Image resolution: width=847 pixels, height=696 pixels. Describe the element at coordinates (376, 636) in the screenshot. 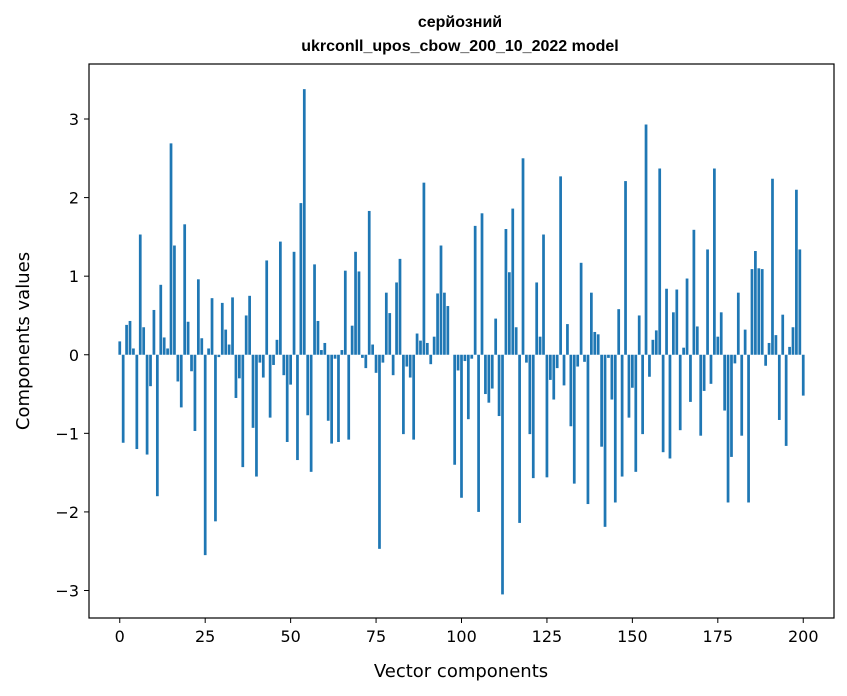

I see `x-tick-label: 75` at that location.